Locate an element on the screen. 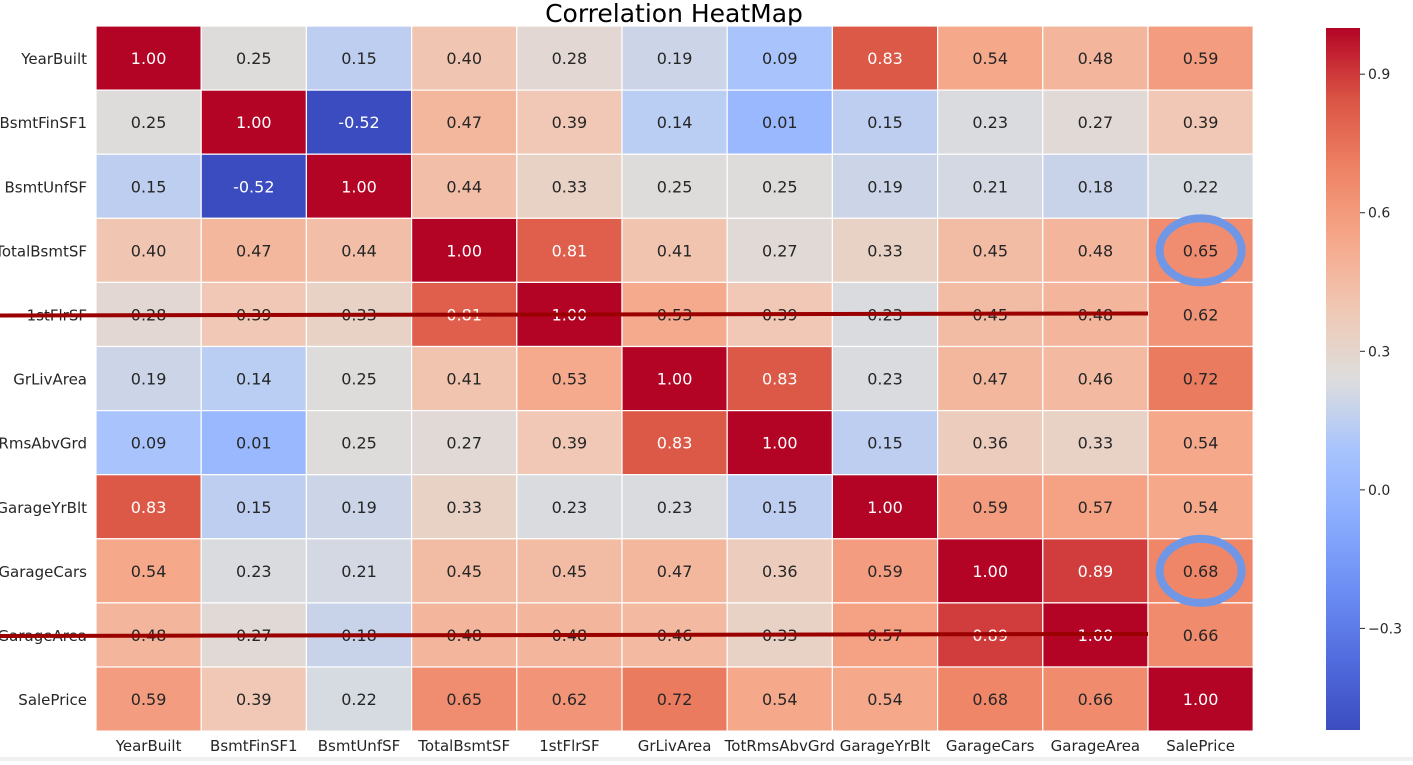 Image resolution: width=1413 pixels, height=765 pixels. bottom-divider is located at coordinates (706, 759).